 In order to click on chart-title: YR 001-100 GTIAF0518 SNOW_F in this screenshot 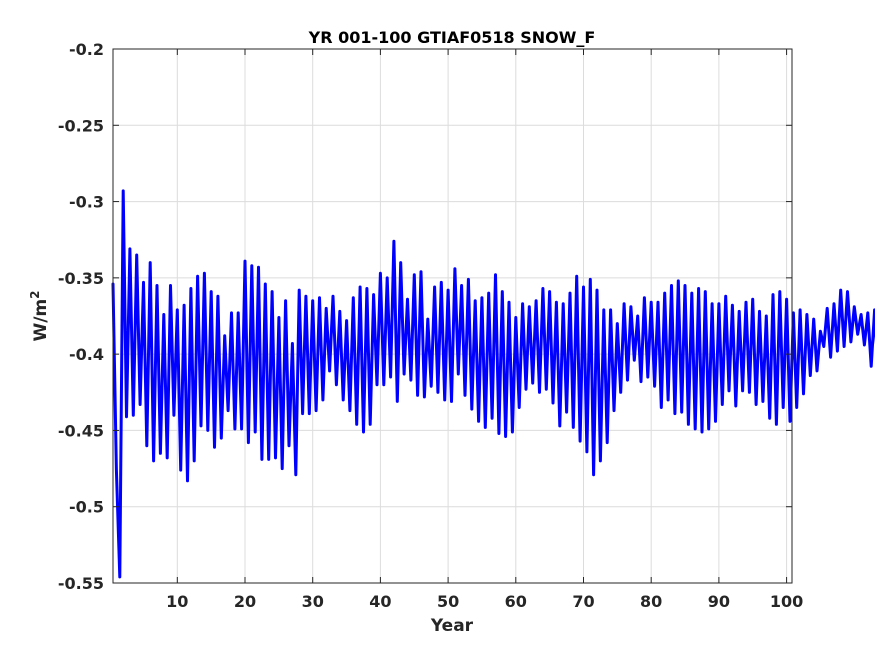, I will do `click(452, 37)`.